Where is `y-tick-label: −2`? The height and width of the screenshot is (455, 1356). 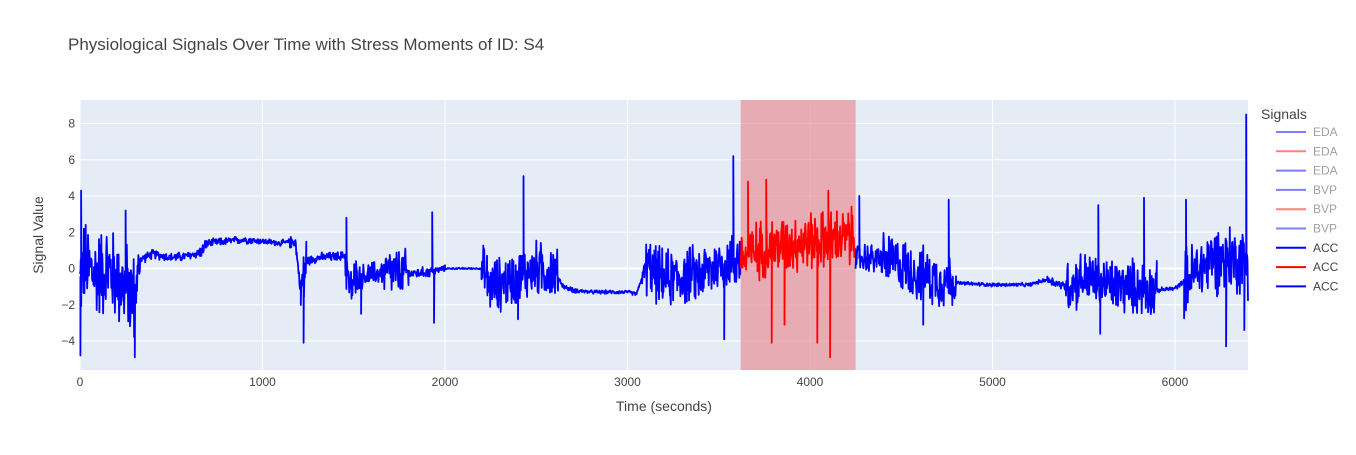 y-tick-label: −2 is located at coordinates (68, 305).